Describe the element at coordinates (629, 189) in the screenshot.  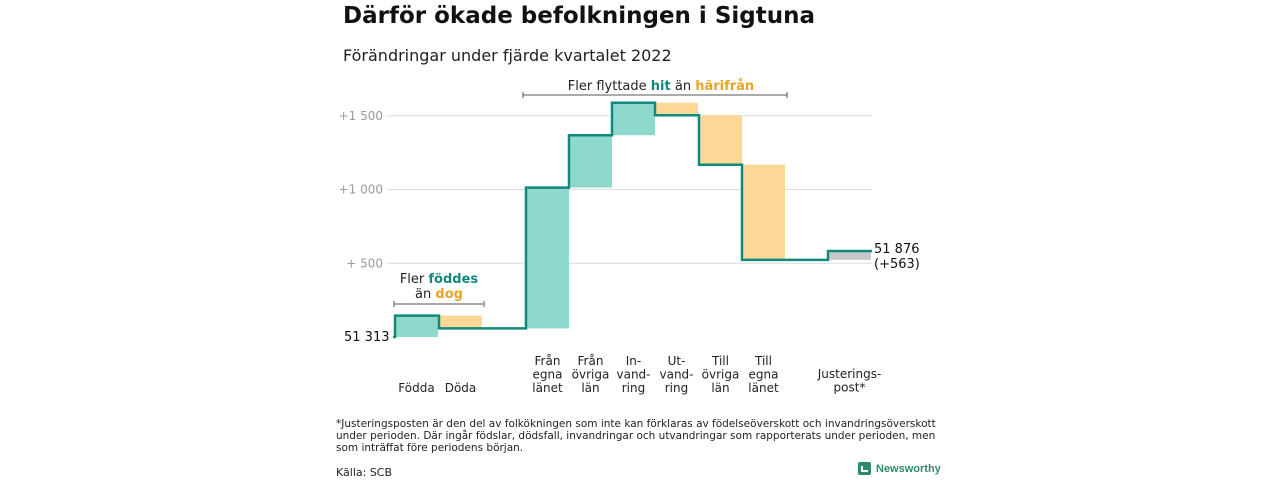
I see `gridlines` at that location.